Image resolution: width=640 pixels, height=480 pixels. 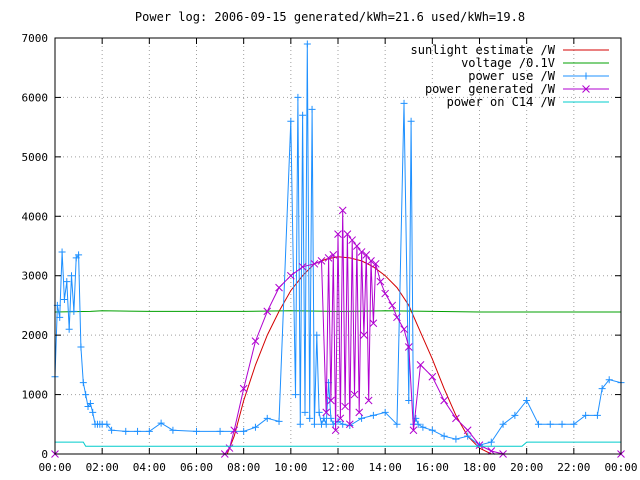 What do you see at coordinates (102, 467) in the screenshot?
I see `x-tick-label: 02:00` at bounding box center [102, 467].